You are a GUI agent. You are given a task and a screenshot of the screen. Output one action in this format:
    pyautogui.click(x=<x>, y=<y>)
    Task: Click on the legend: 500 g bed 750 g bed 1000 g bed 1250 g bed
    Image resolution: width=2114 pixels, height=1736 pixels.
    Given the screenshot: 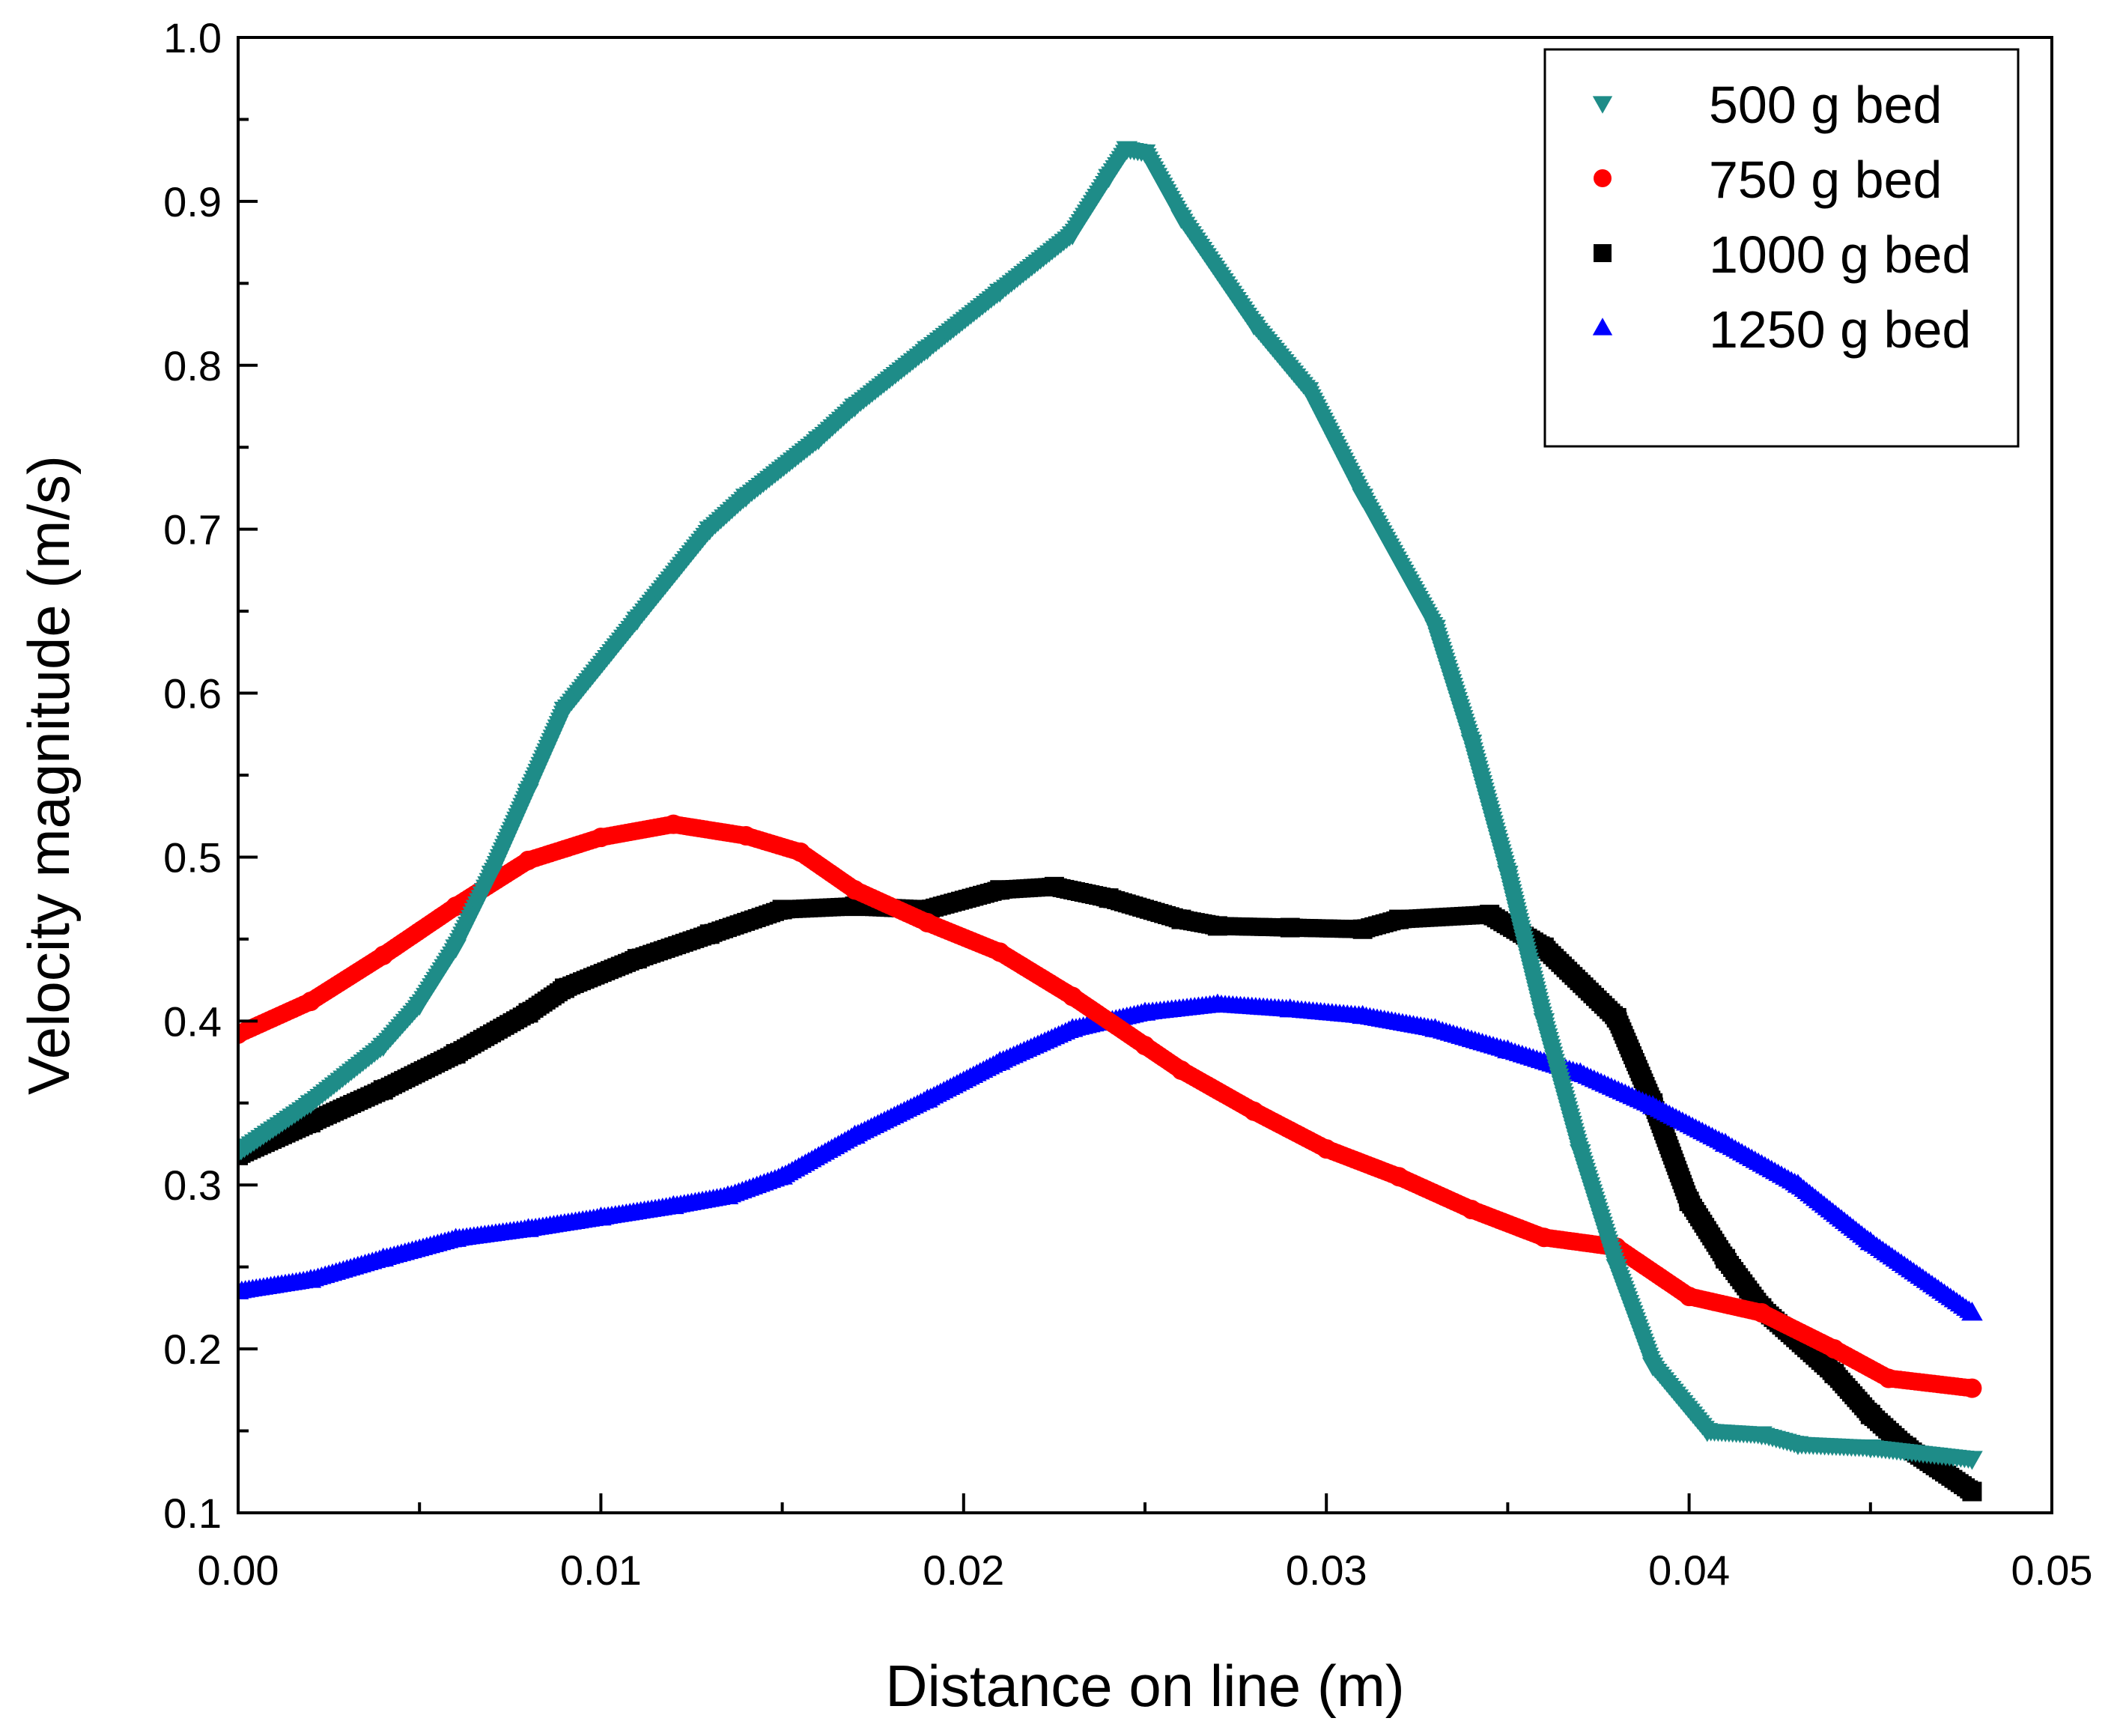 What is the action you would take?
    pyautogui.click(x=1782, y=248)
    